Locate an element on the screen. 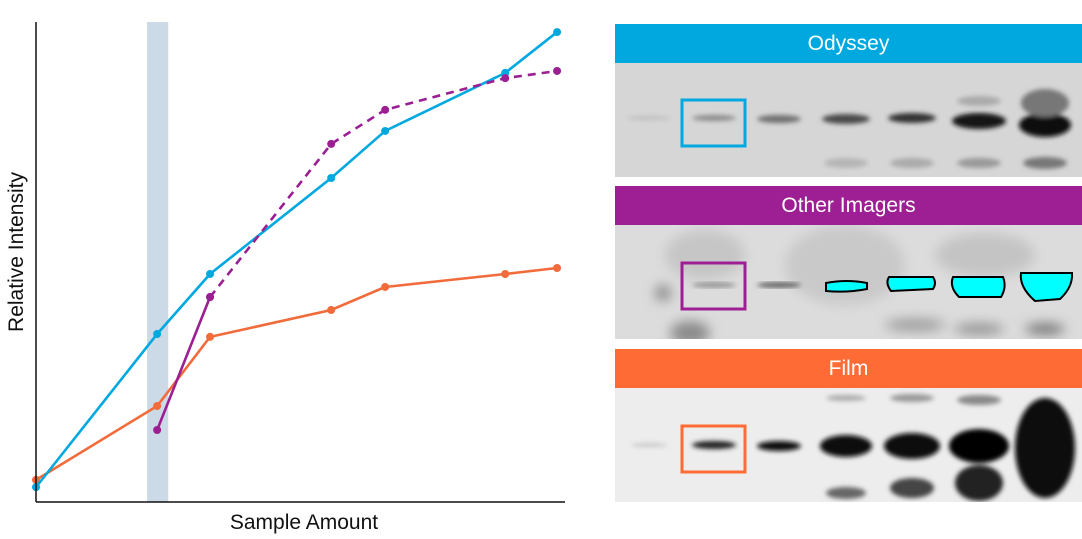  other-imagers-header: Other Imagers is located at coordinates (848, 205).